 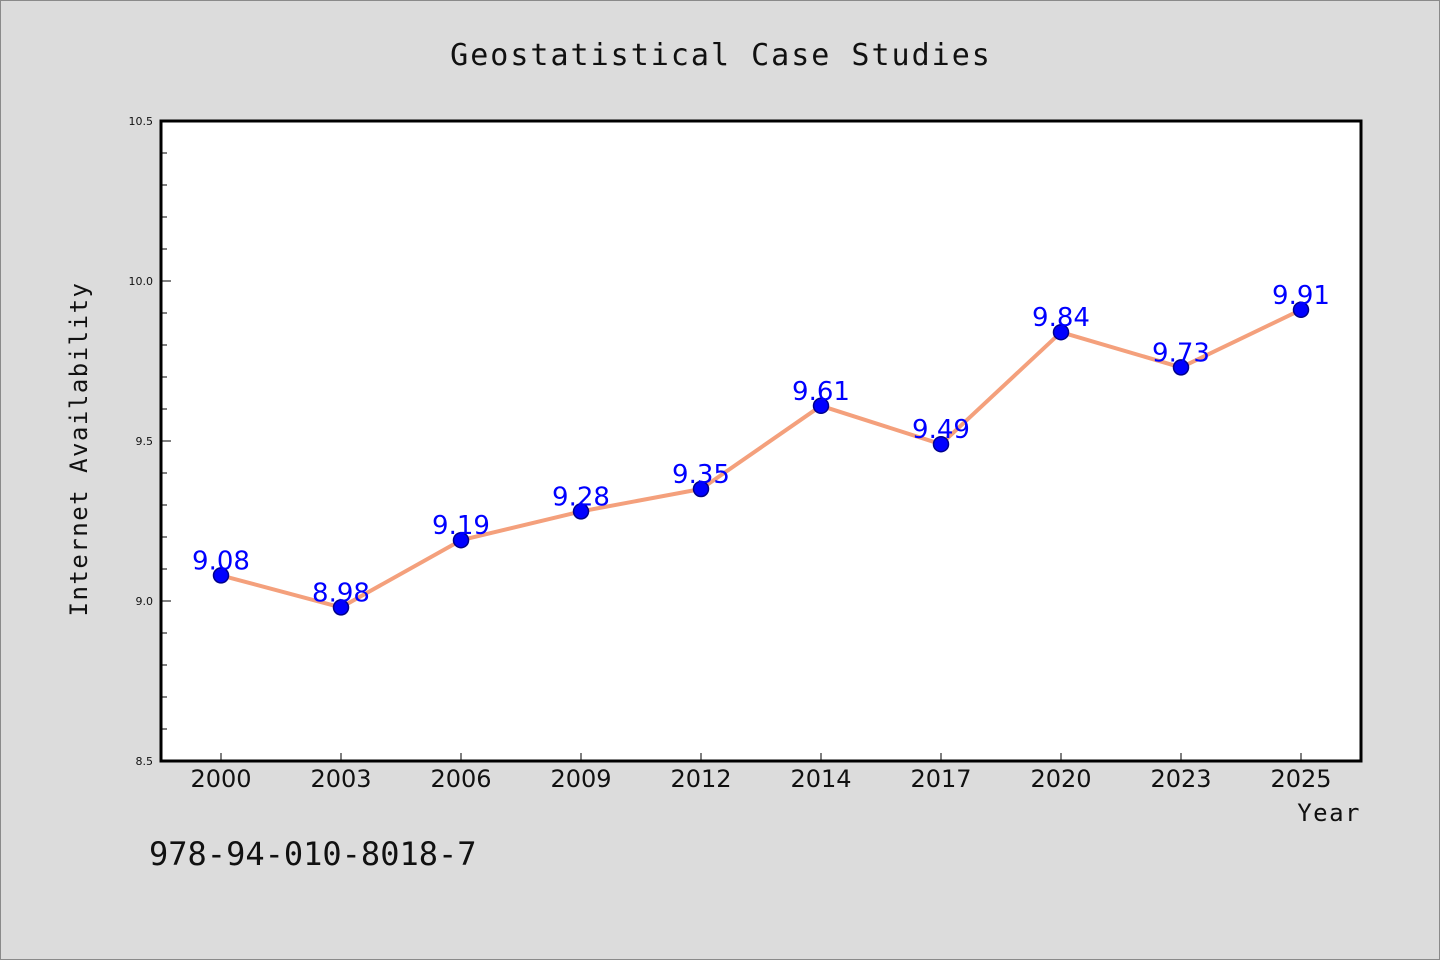 I want to click on x-tick-label: 2025, so click(x=1300, y=779).